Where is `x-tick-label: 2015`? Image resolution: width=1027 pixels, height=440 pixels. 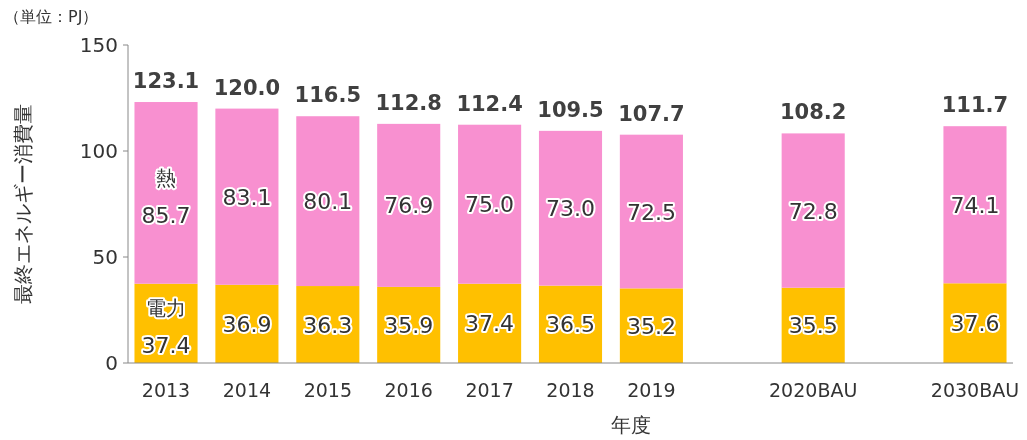 x-tick-label: 2015 is located at coordinates (327, 390).